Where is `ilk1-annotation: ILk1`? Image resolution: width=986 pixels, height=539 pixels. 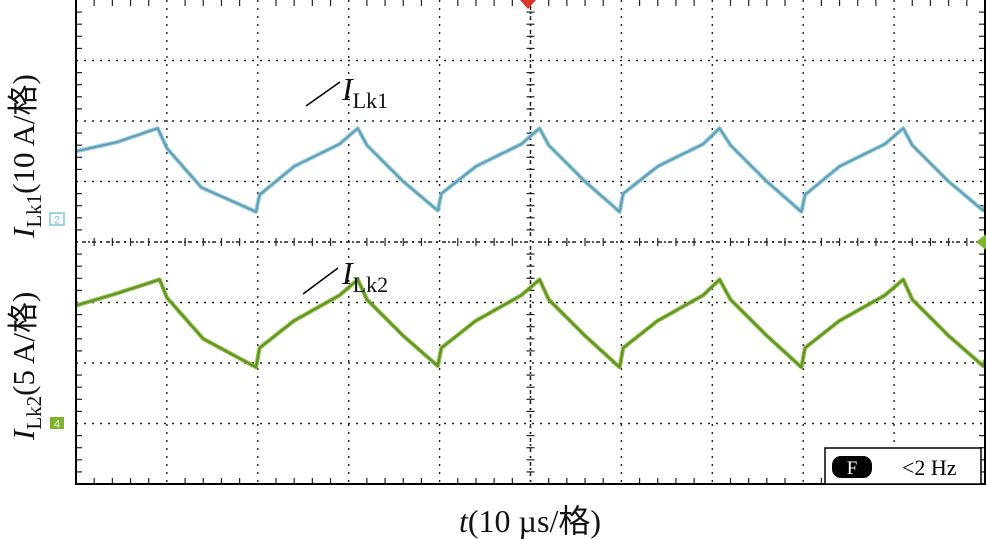
ilk1-annotation: ILk1 is located at coordinates (364, 92).